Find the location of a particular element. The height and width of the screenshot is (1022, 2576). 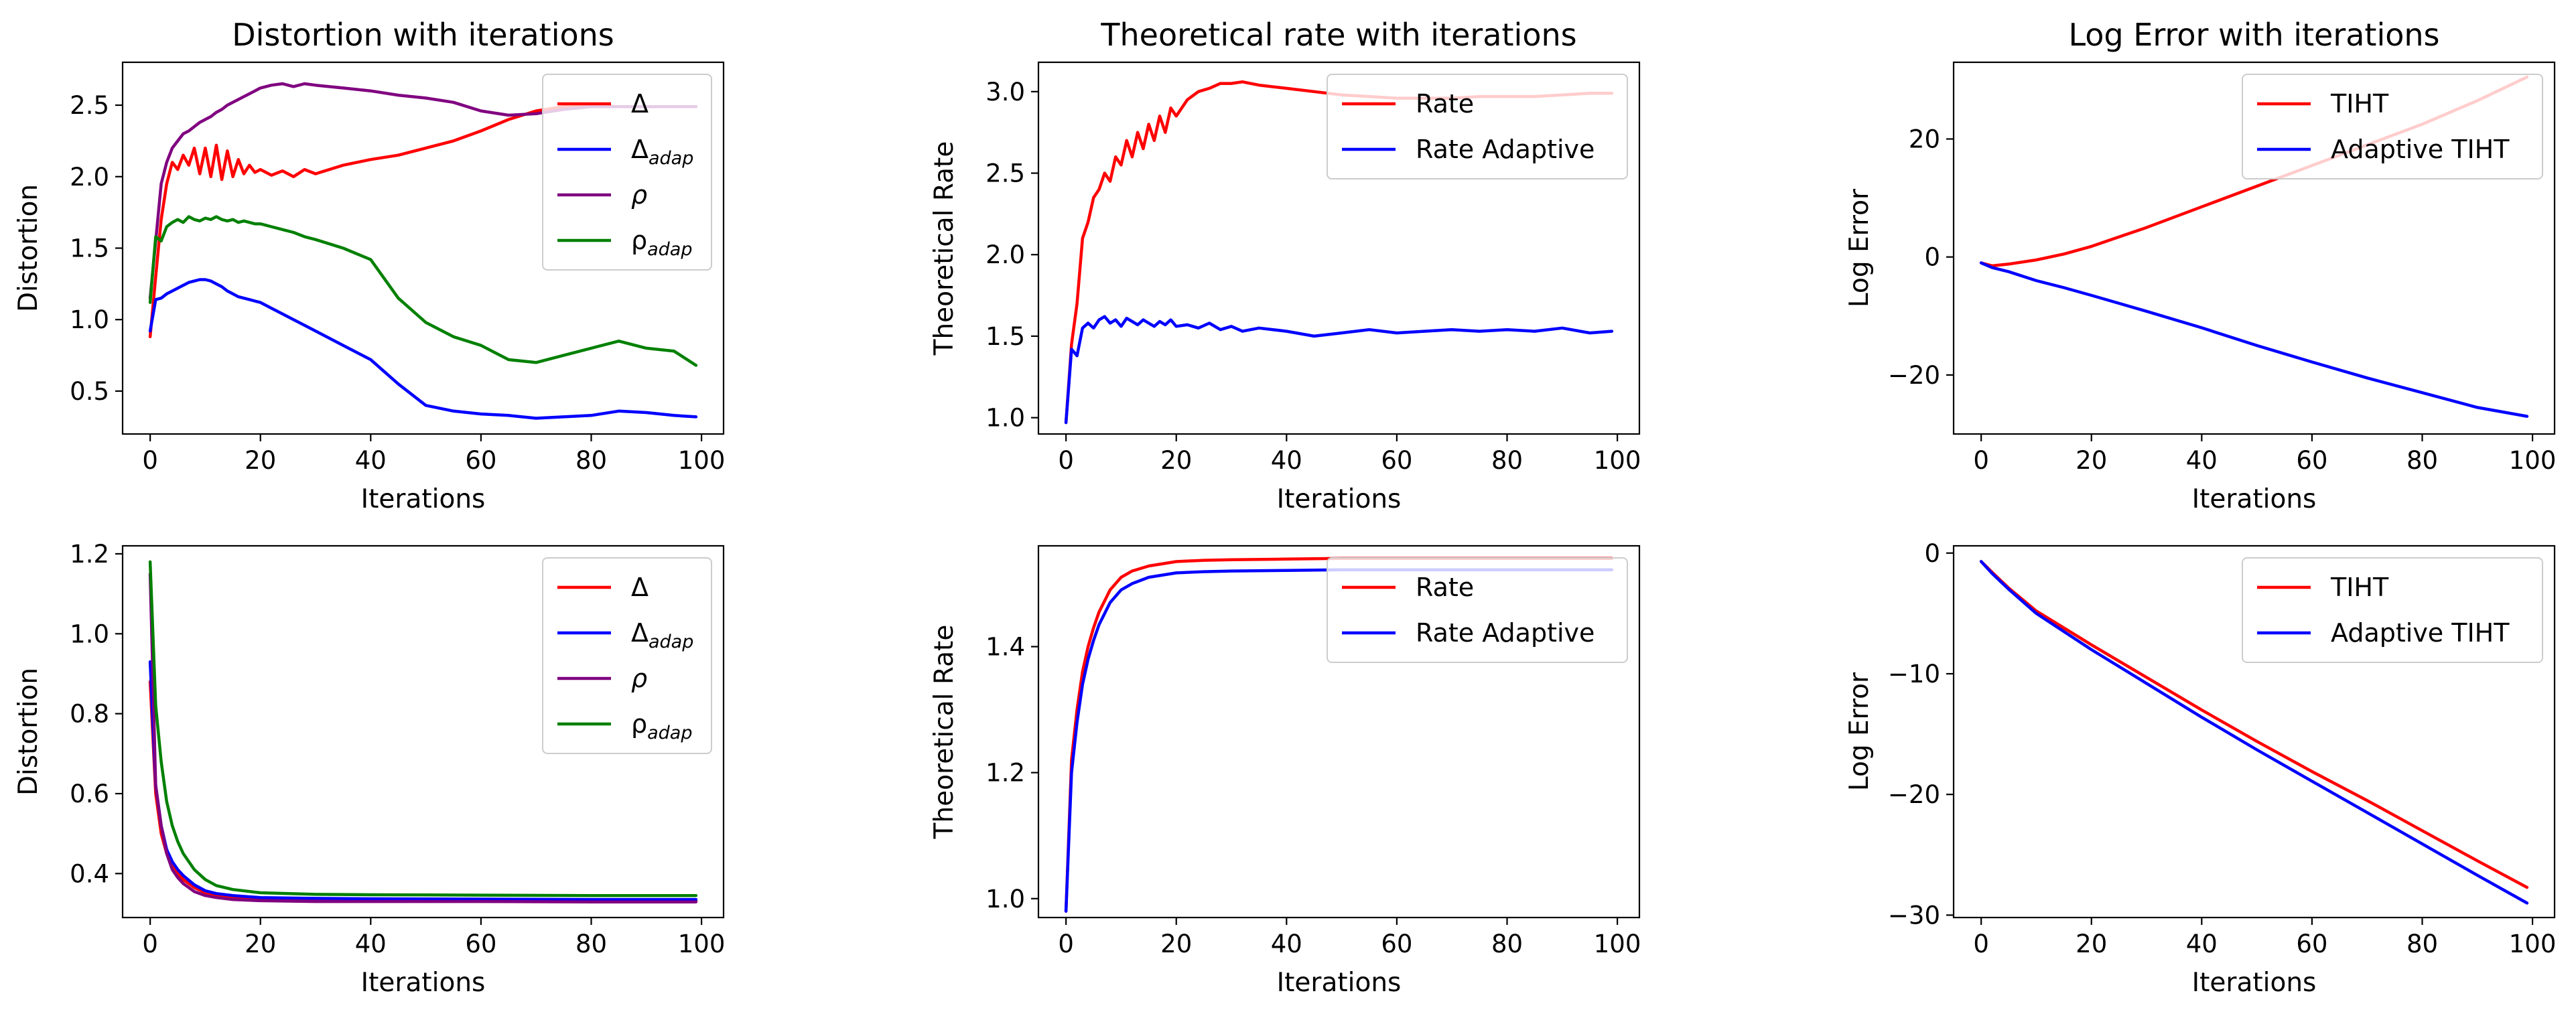

chart-title: Distortion with iterations is located at coordinates (423, 35).